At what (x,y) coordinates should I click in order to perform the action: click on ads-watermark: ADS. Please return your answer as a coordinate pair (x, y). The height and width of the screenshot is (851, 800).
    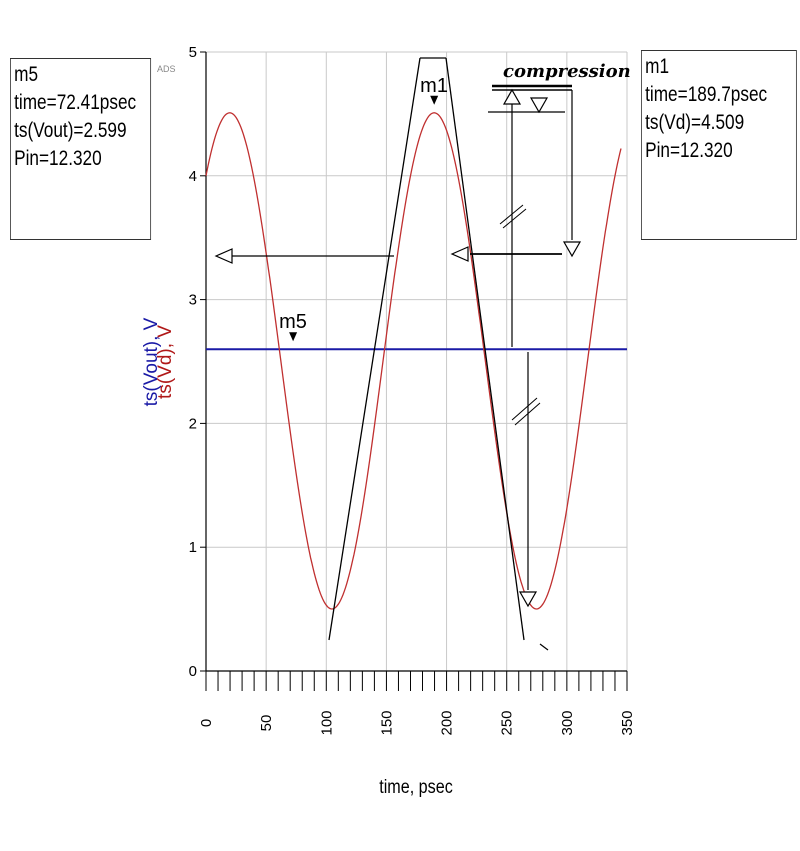
    Looking at the image, I should click on (166, 69).